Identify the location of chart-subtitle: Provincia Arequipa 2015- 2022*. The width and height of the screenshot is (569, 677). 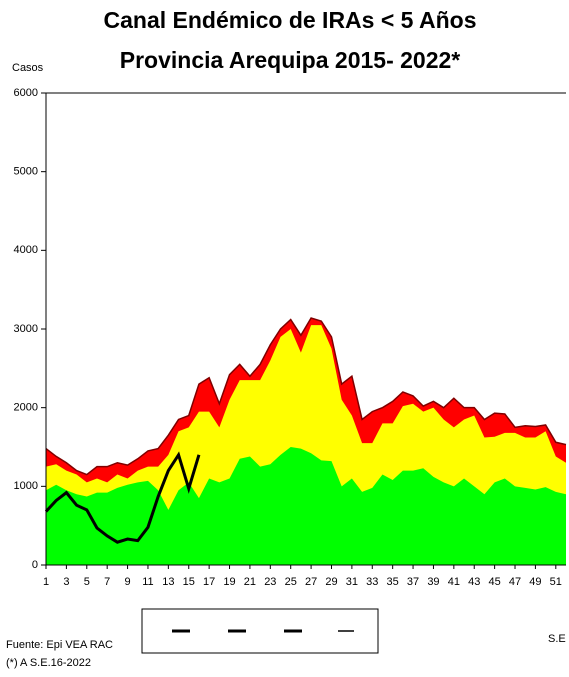
(290, 60).